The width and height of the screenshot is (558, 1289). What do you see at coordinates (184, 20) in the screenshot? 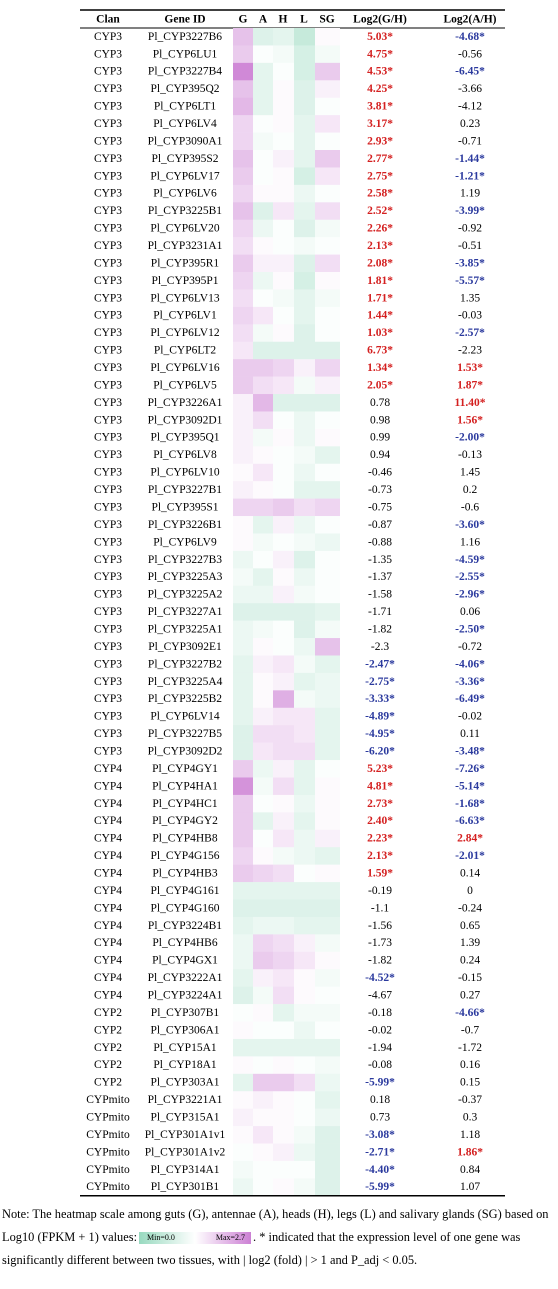
I see `header-cell: Gene ID` at bounding box center [184, 20].